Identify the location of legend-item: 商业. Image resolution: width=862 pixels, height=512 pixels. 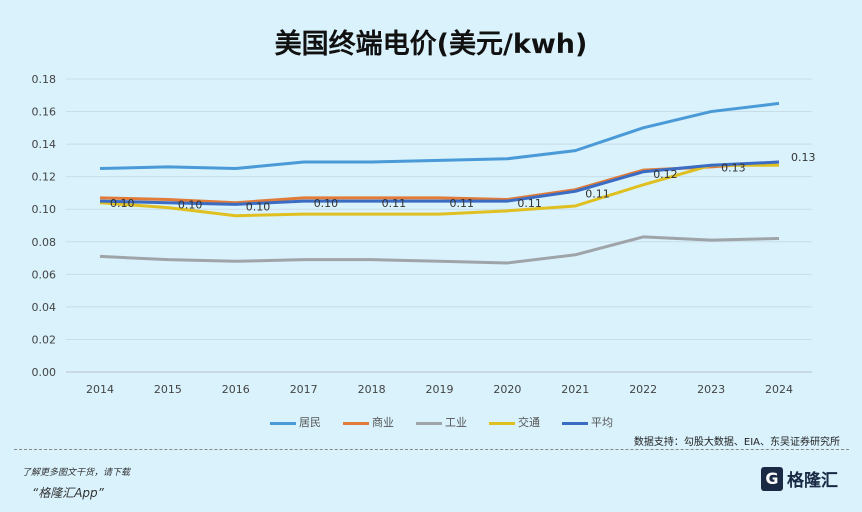
(368, 422).